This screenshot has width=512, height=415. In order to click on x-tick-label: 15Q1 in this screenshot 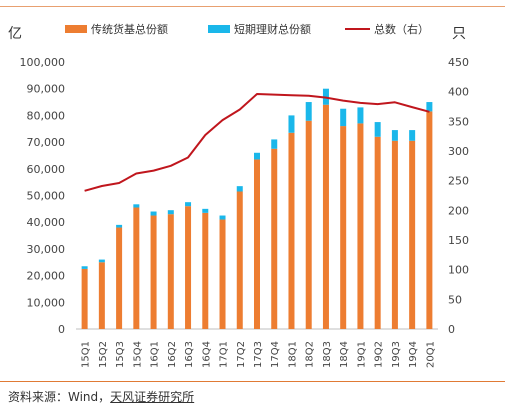, I will do `click(86, 354)`.